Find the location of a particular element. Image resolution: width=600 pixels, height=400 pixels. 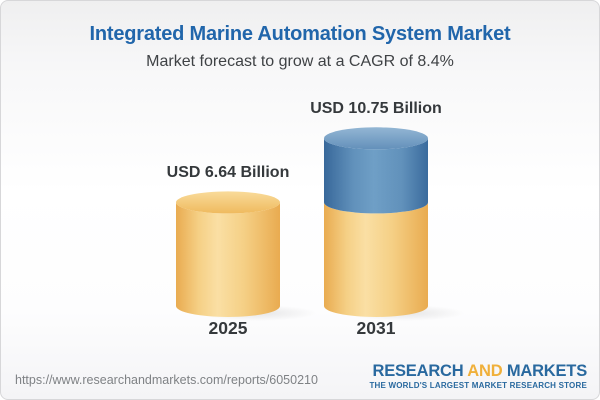

logo-wordmark: RESEARCH AND MARKETS is located at coordinates (478, 370).